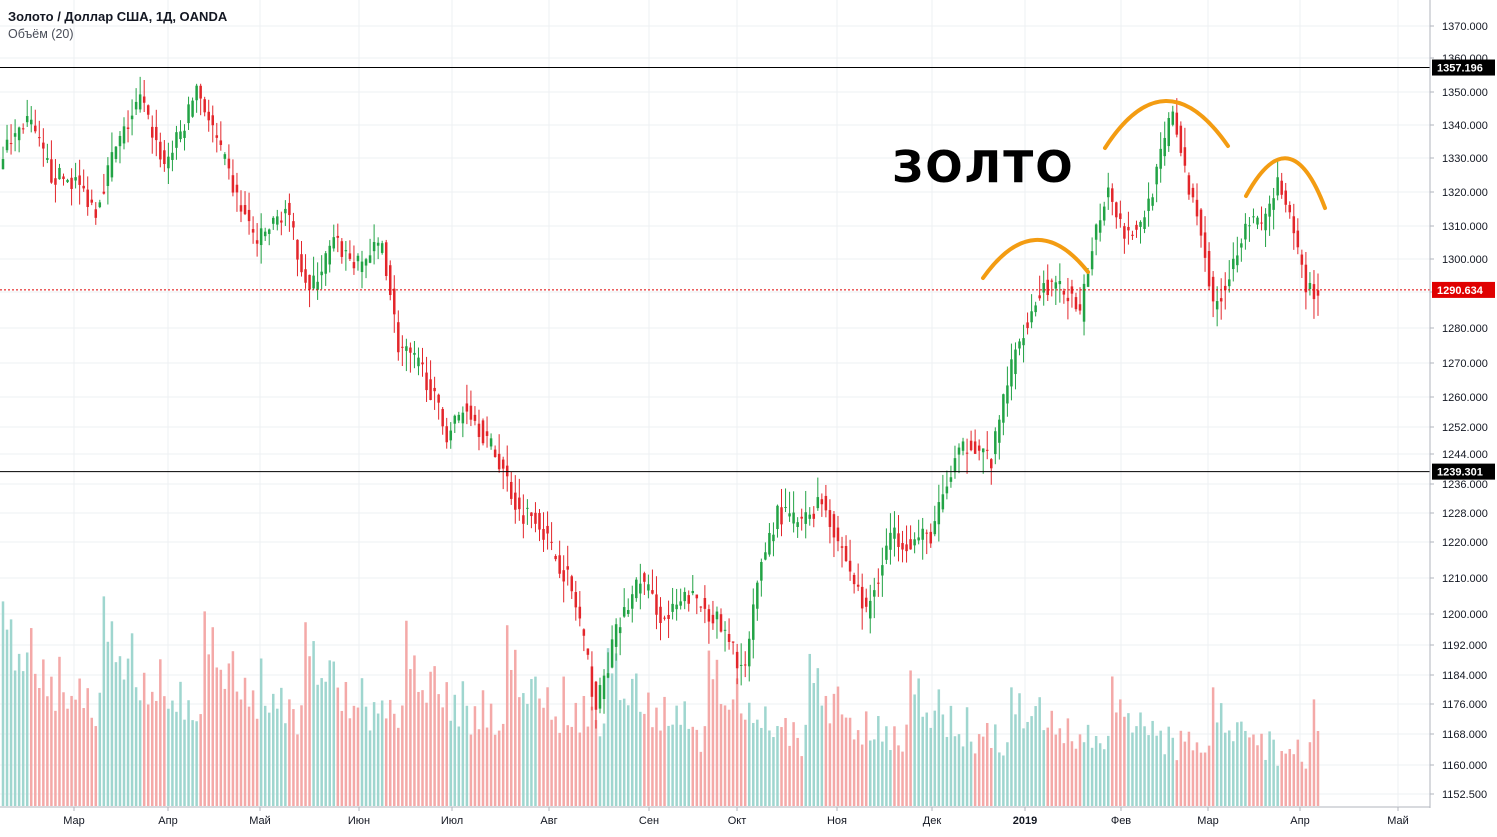  What do you see at coordinates (1465, 455) in the screenshot?
I see `price-tick-label: 1244.000` at bounding box center [1465, 455].